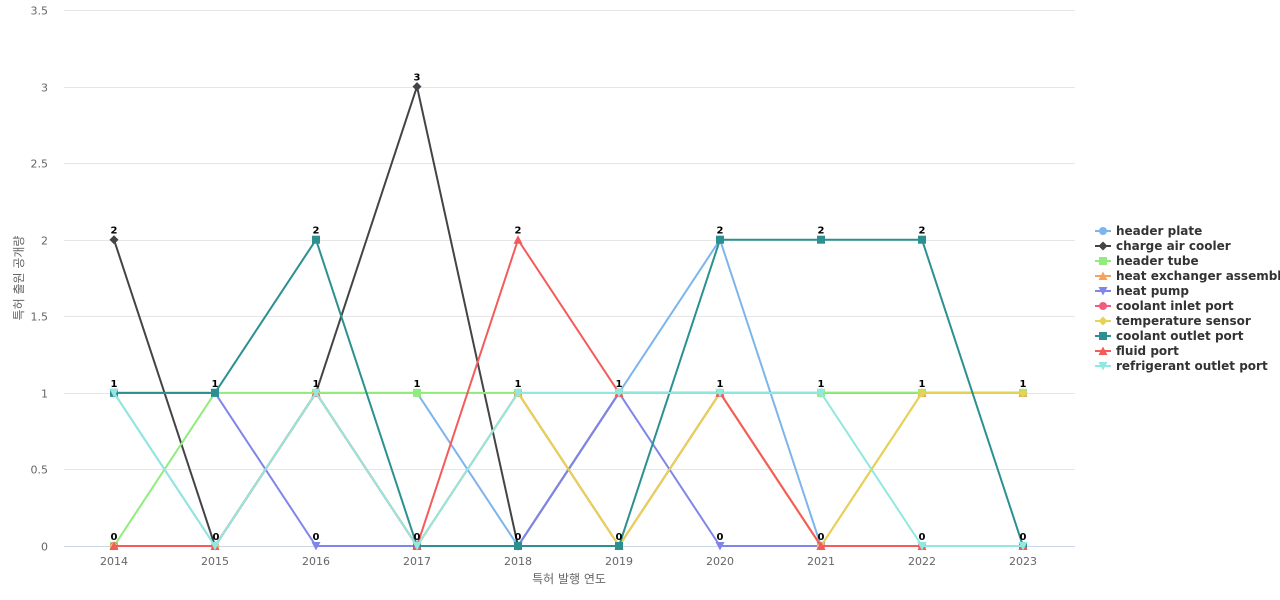 This screenshot has width=1280, height=600. Describe the element at coordinates (1147, 351) in the screenshot. I see `legend-label: fluid port` at that location.